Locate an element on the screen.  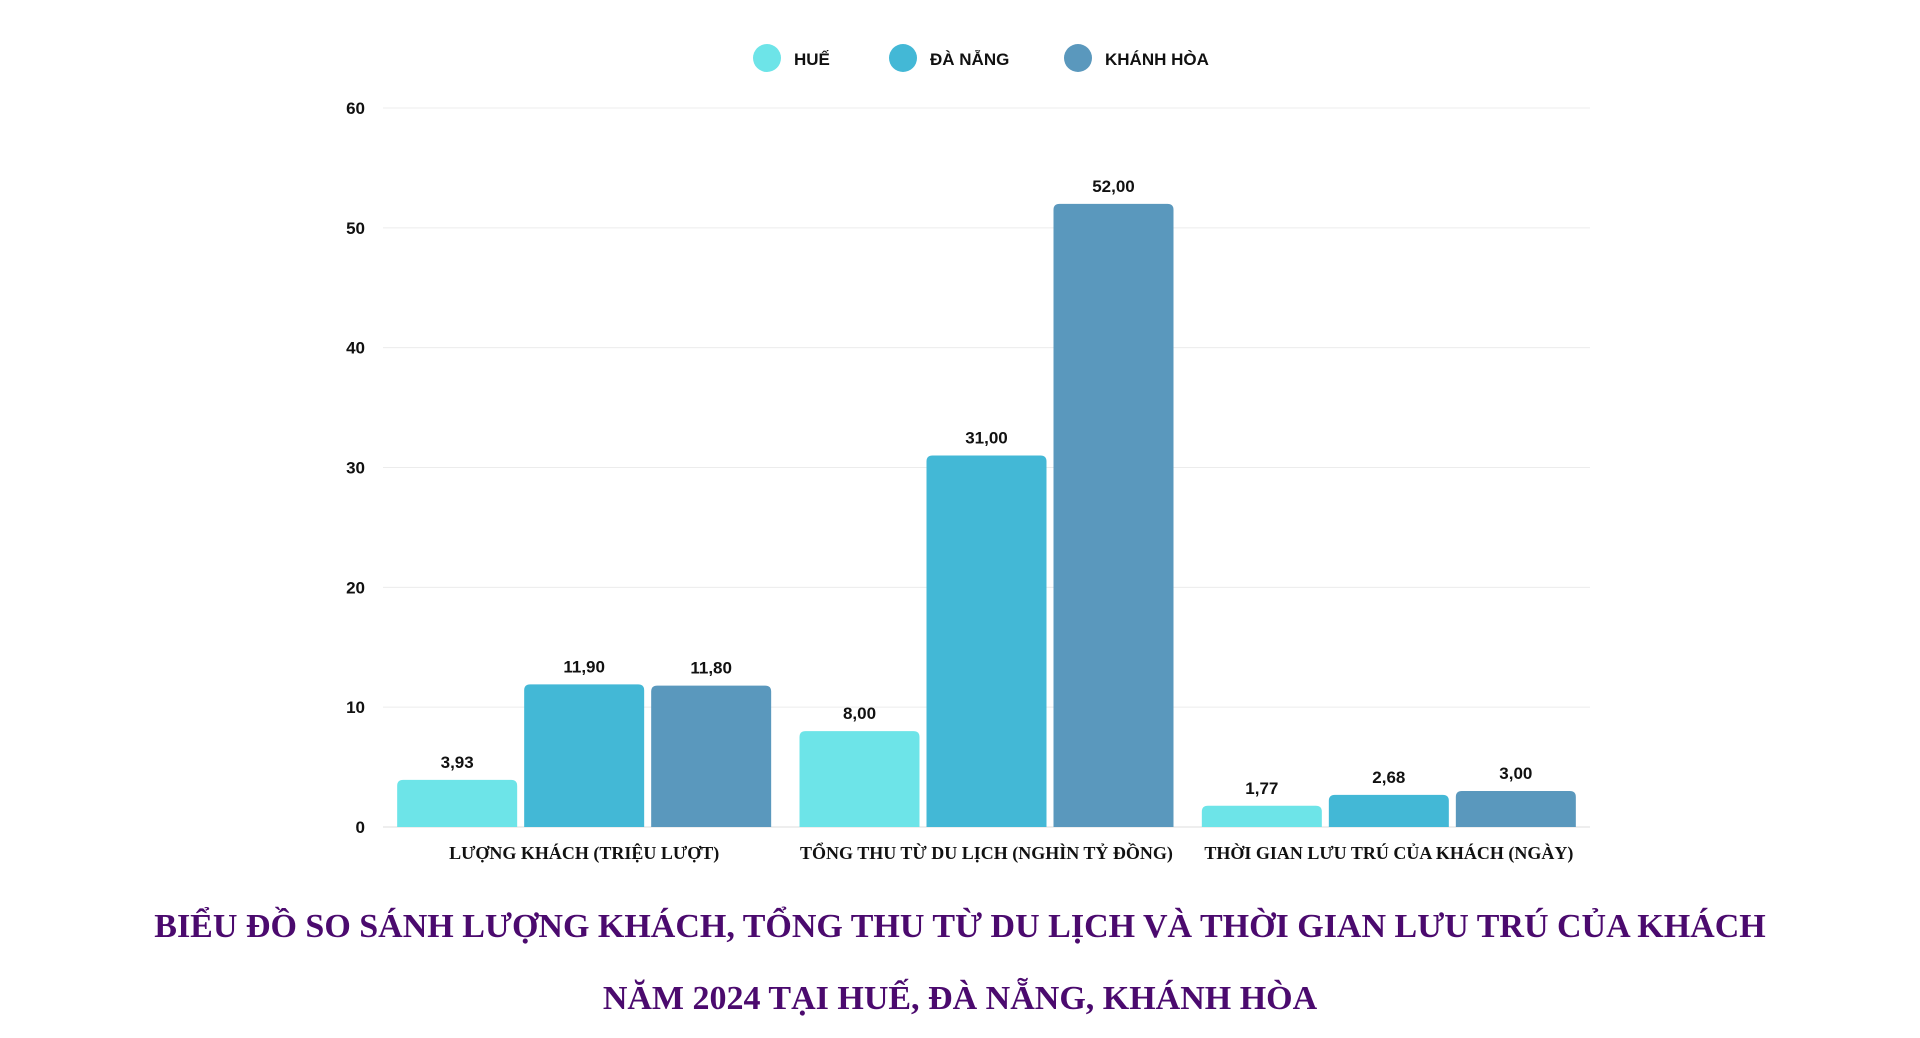
y-axis-ticks: 0 10 20 30 40 50 60 is located at coordinates (355, 468).